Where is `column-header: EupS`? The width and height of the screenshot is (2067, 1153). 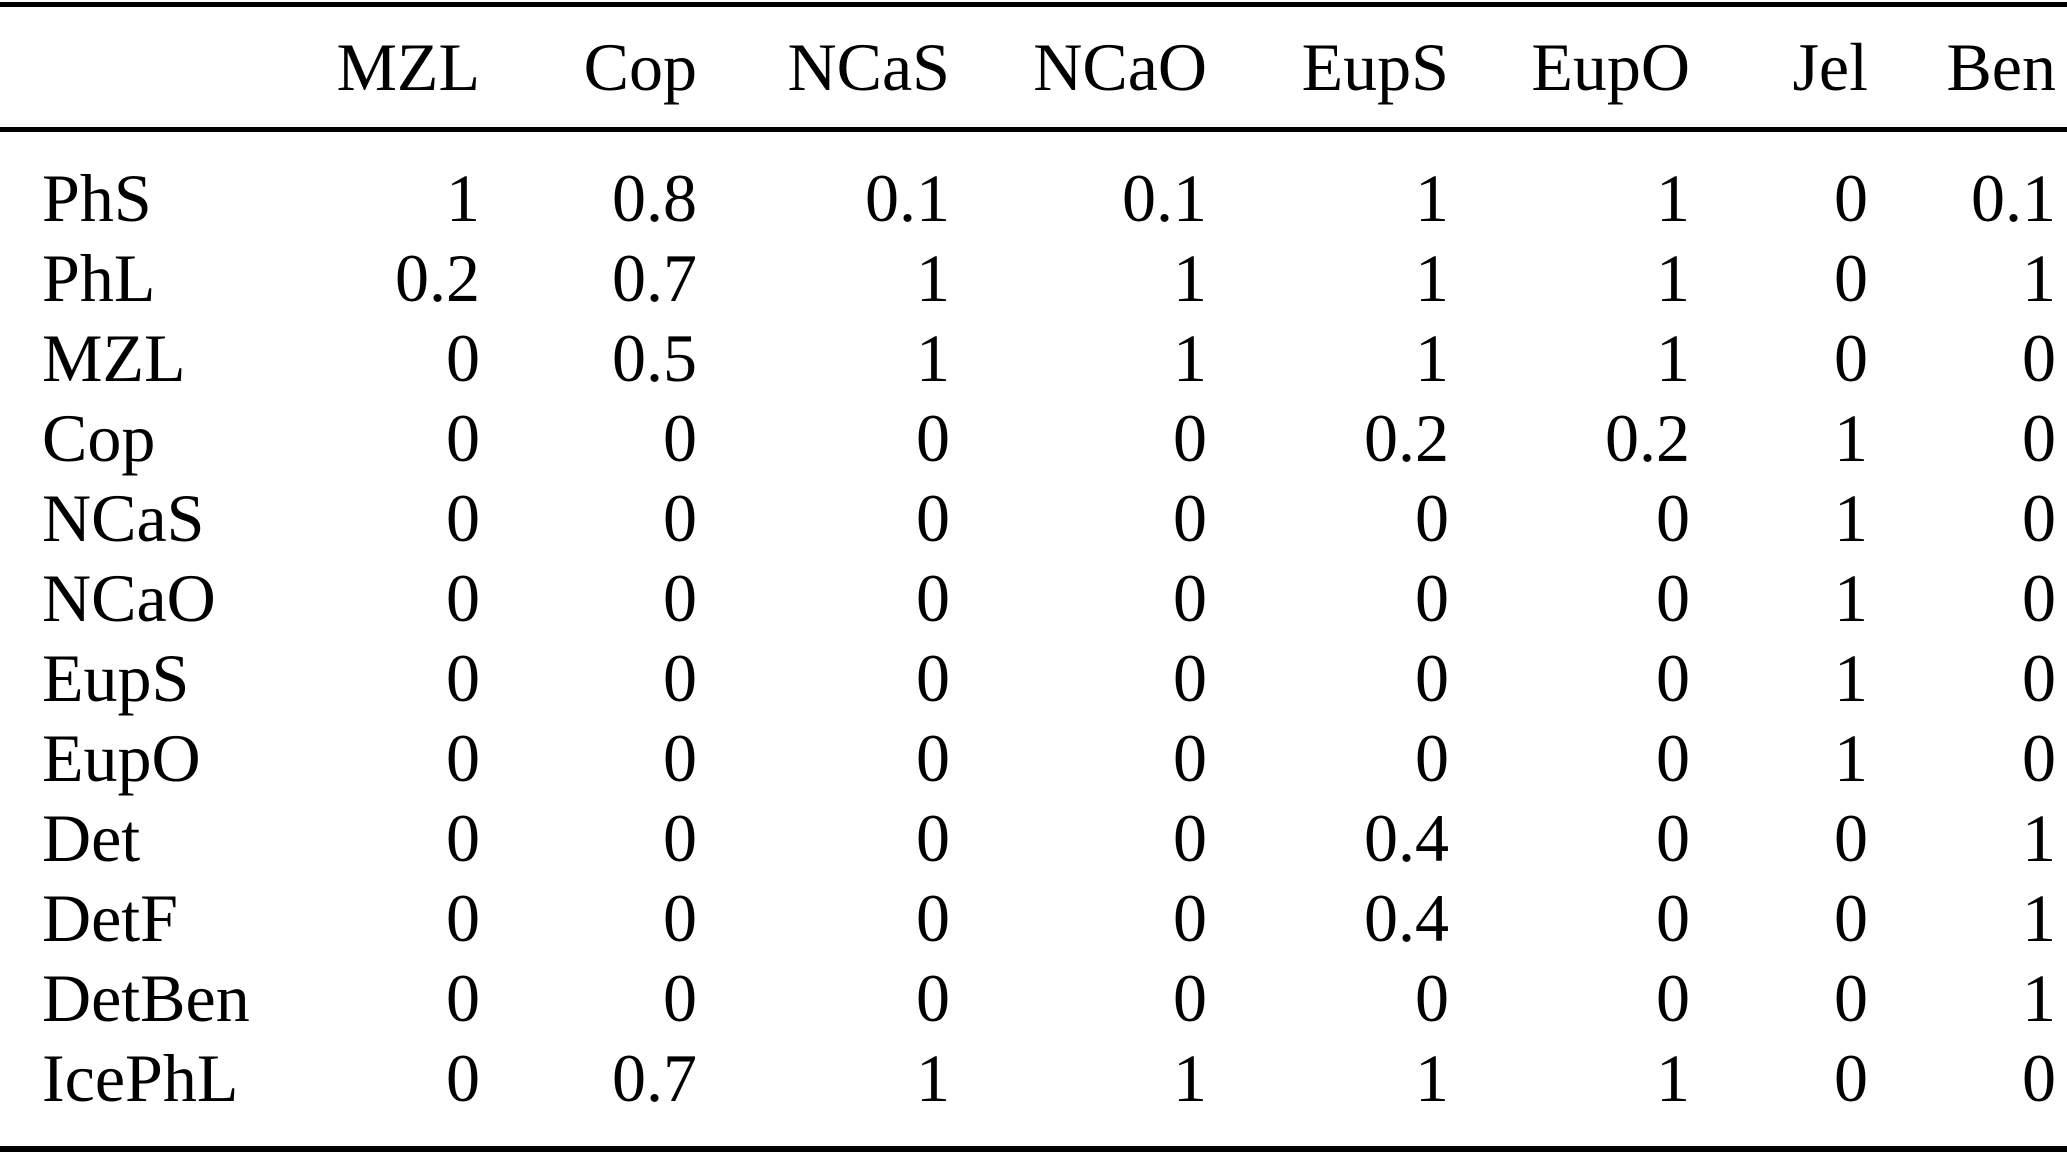 column-header: EupS is located at coordinates (1328, 68).